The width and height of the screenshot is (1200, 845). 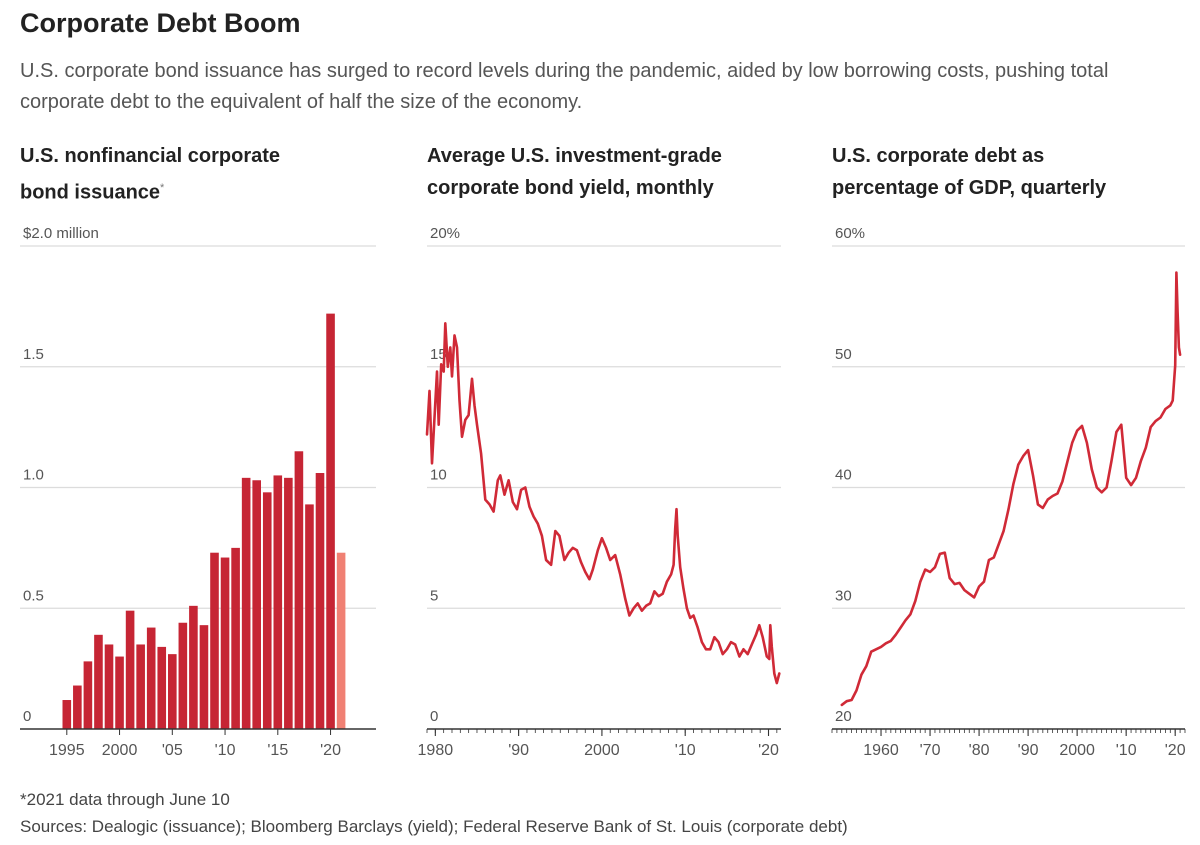 I want to click on x-tick-label: '15, so click(x=277, y=750).